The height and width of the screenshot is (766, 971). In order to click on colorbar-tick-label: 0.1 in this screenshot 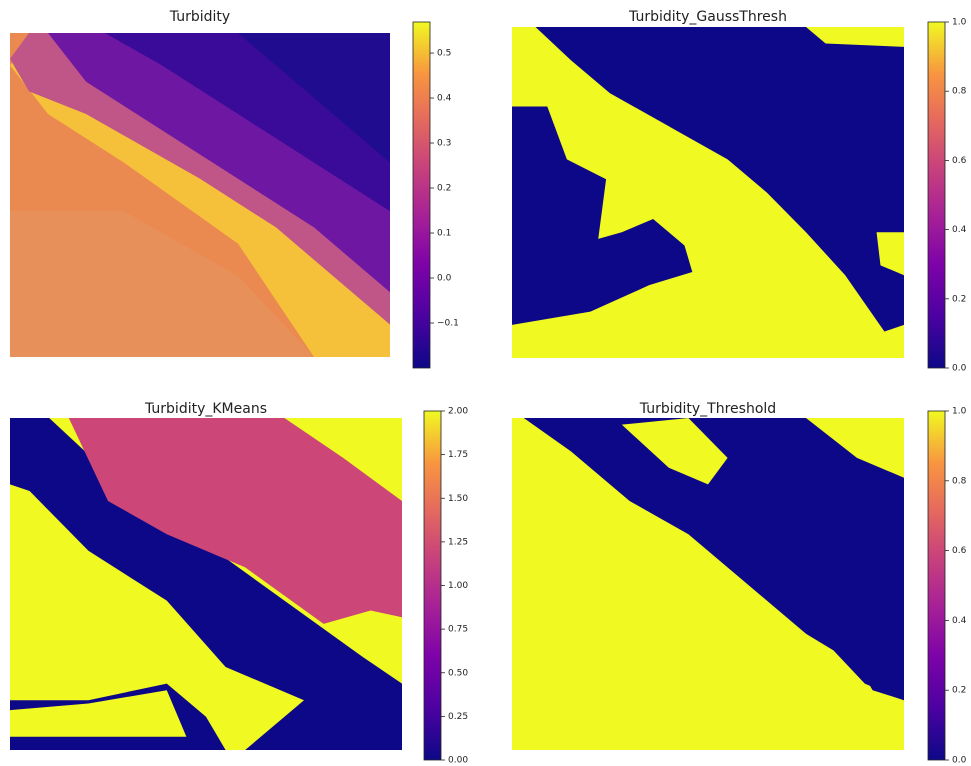, I will do `click(444, 234)`.